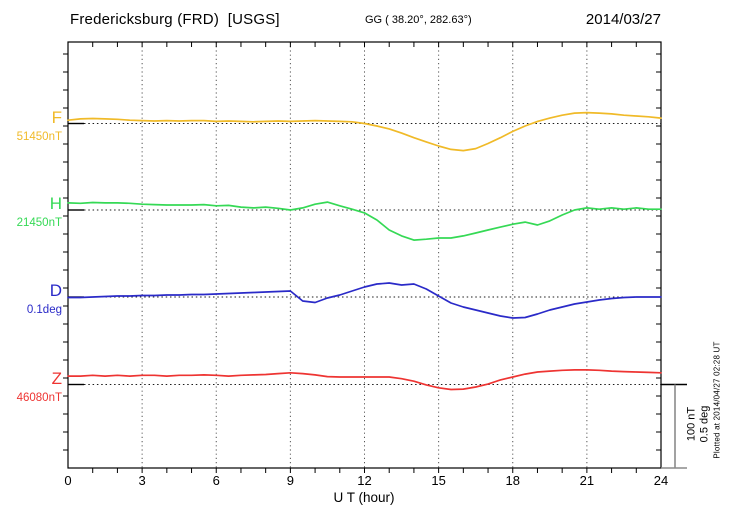  I want to click on trace-F, so click(364, 131).